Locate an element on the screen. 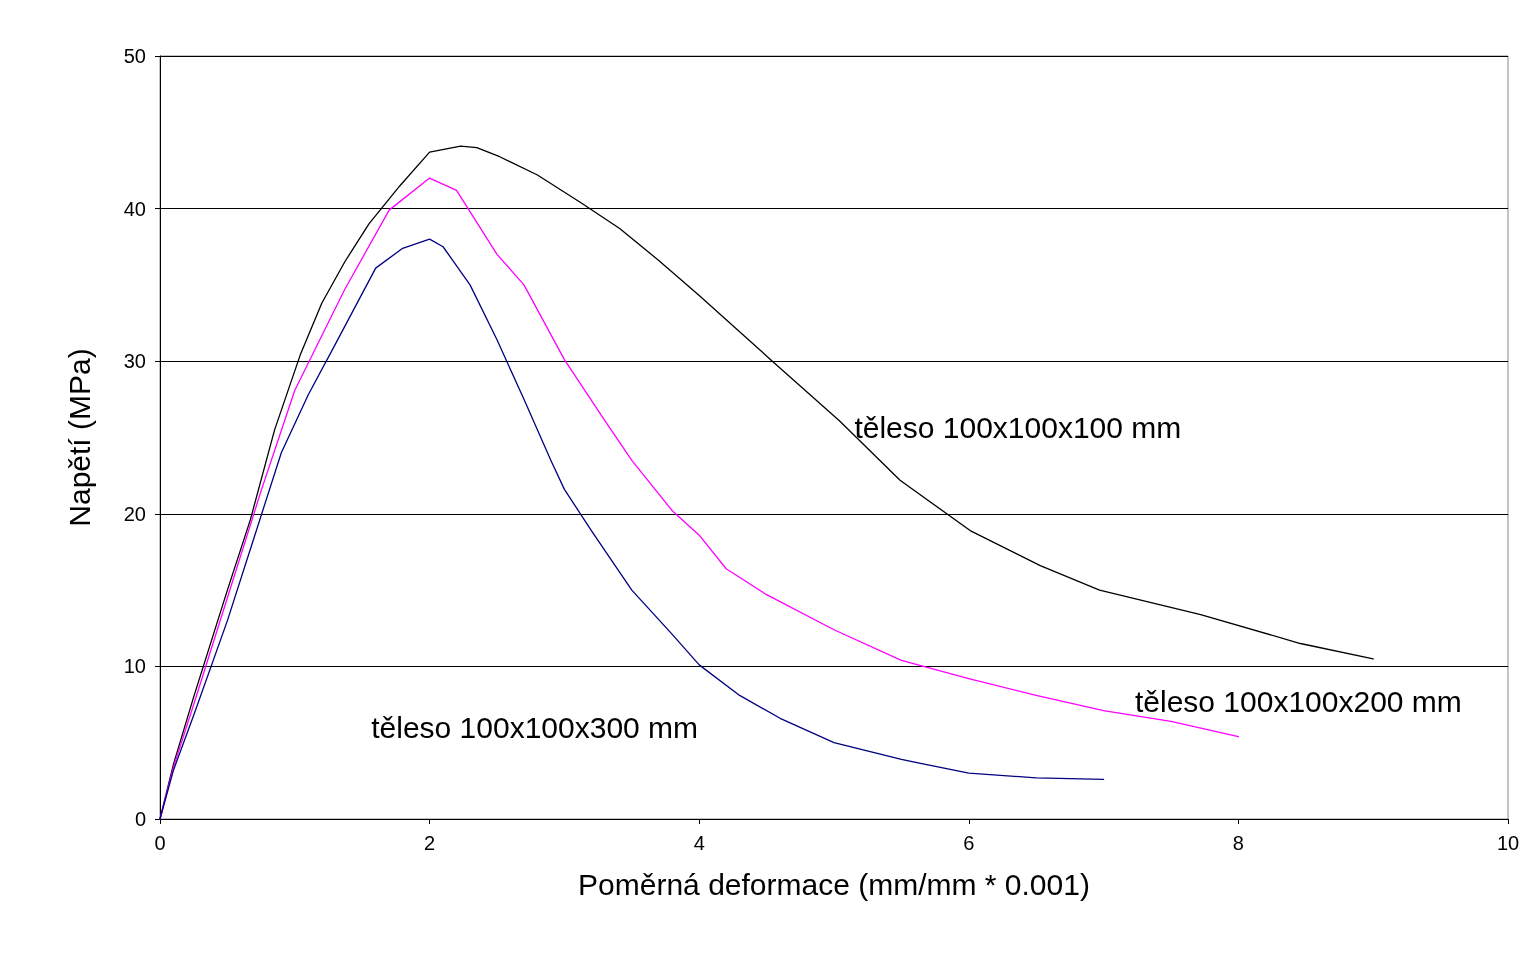 The height and width of the screenshot is (955, 1525). y-tick-label: 40 is located at coordinates (134, 208).